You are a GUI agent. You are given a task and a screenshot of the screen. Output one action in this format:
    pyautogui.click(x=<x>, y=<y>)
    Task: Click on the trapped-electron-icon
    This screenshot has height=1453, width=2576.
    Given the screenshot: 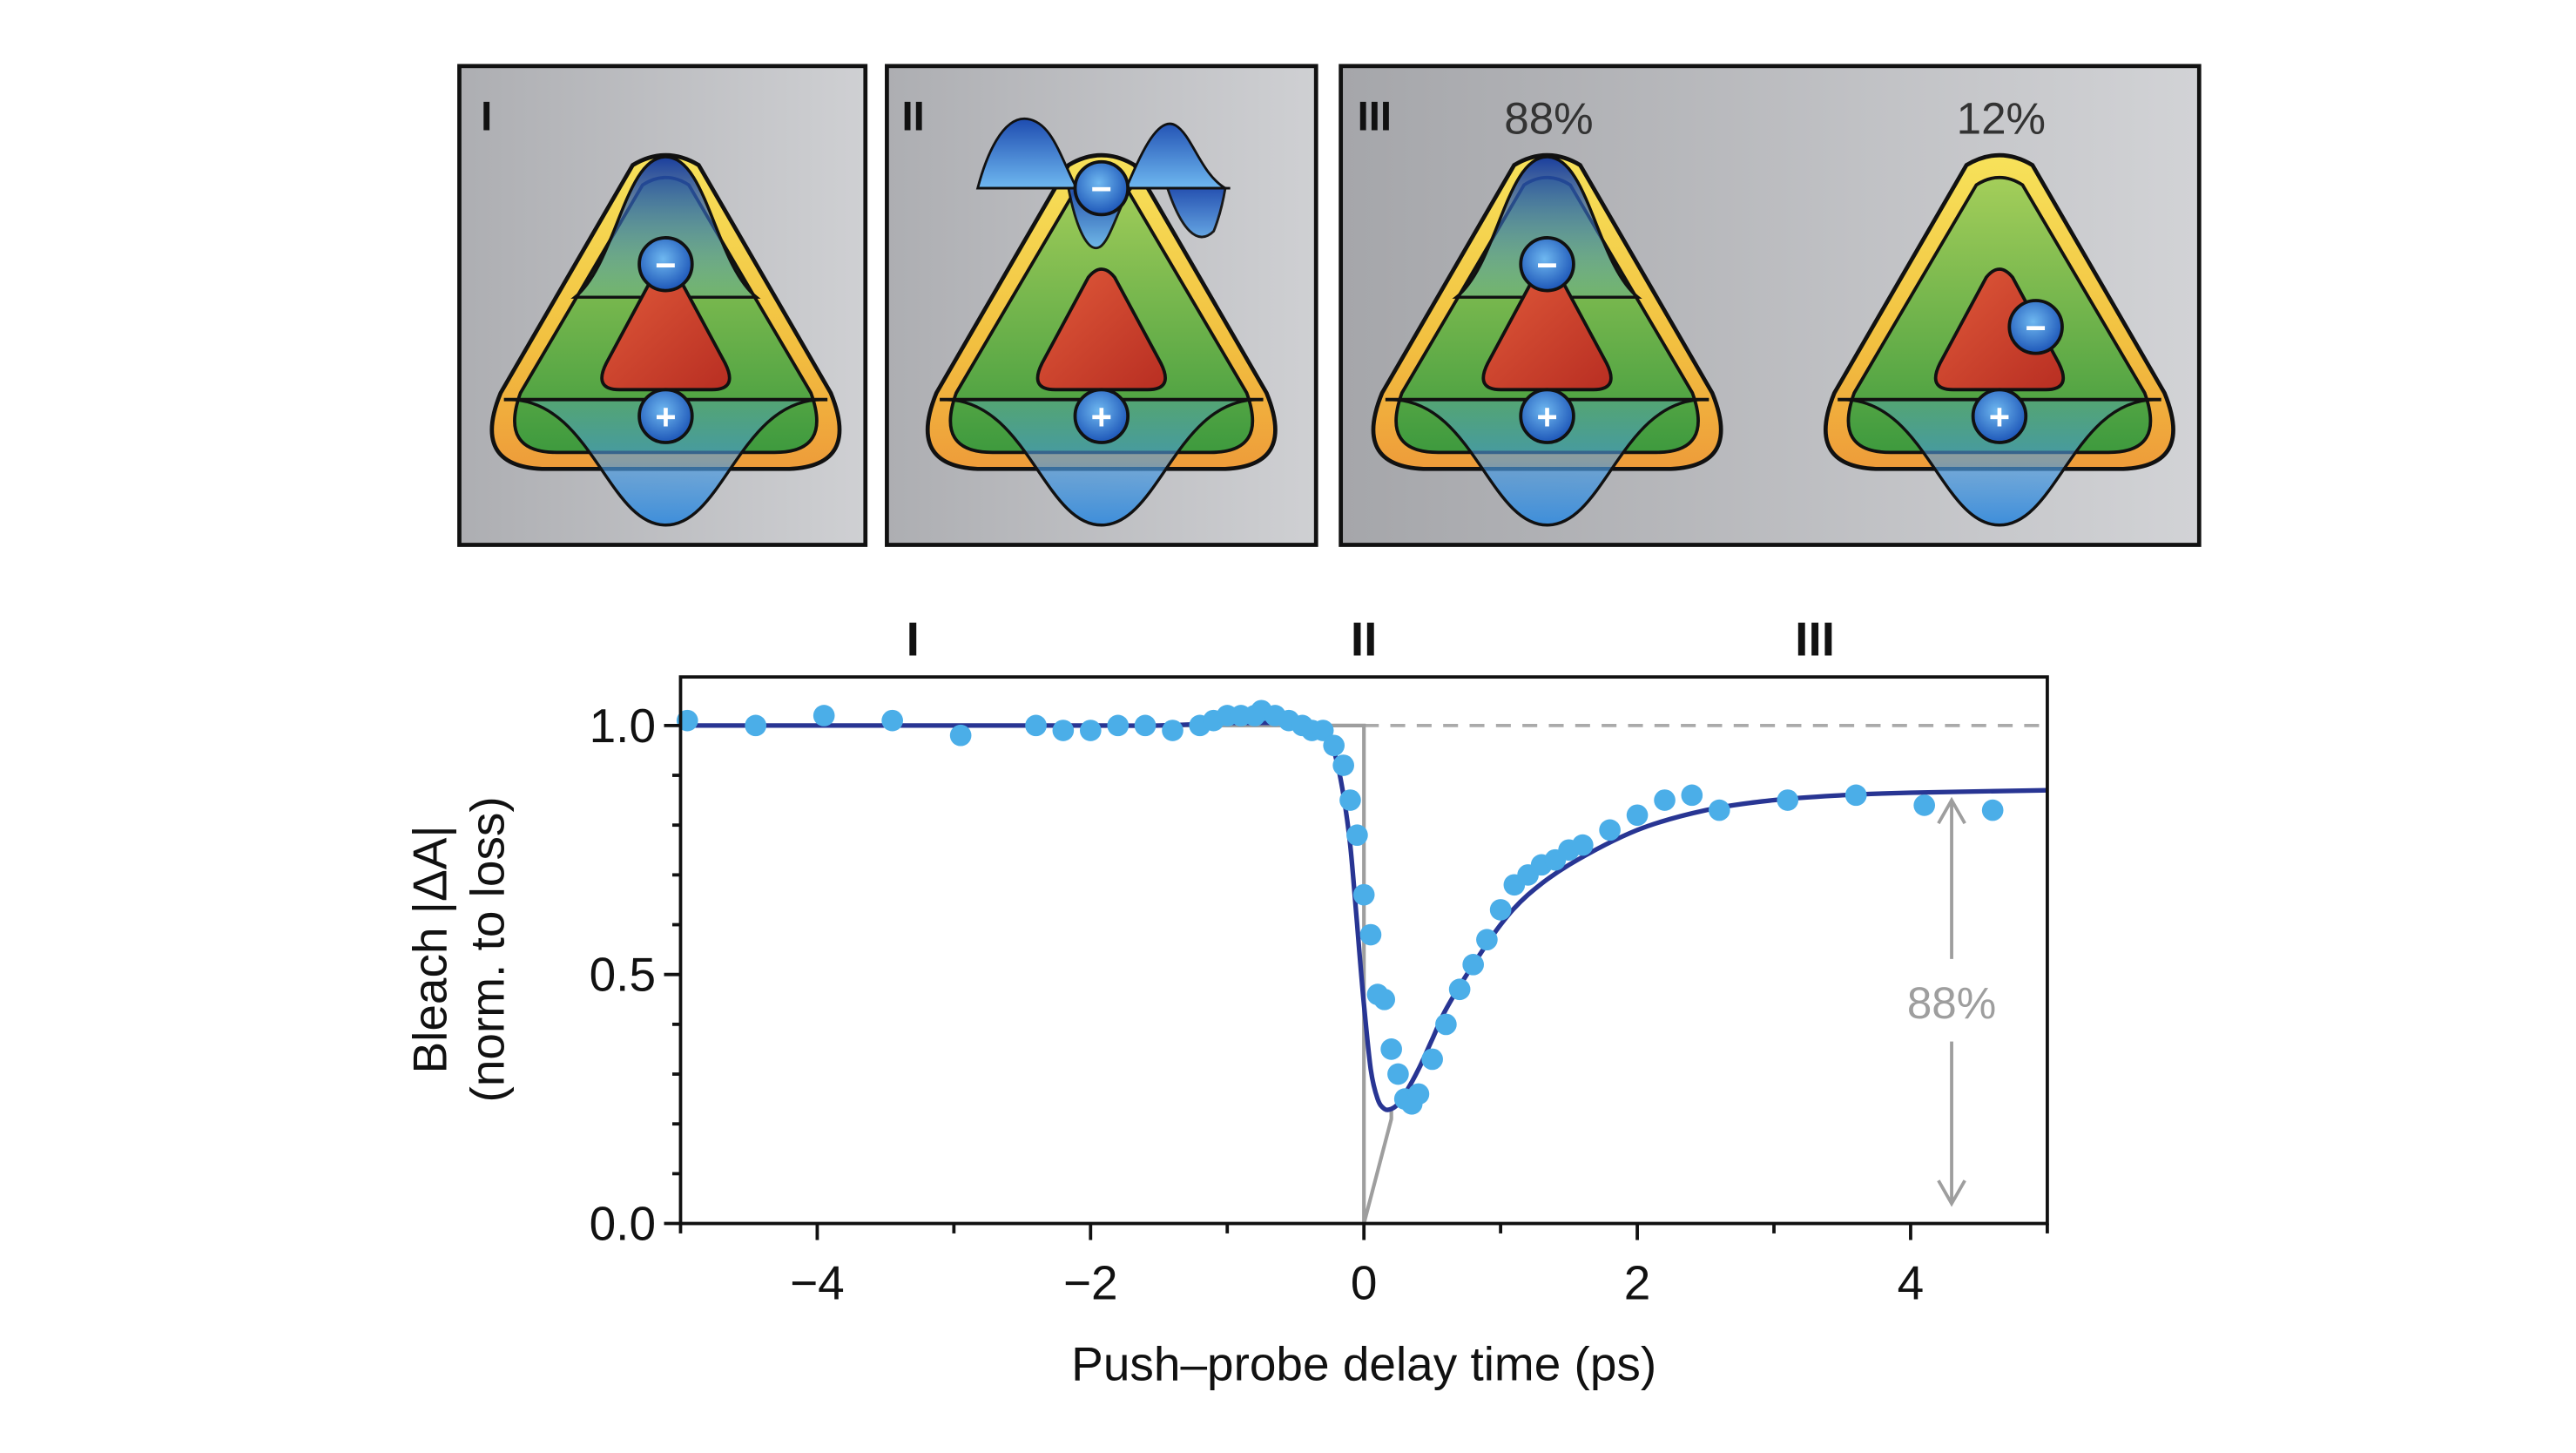 What is the action you would take?
    pyautogui.click(x=2035, y=327)
    